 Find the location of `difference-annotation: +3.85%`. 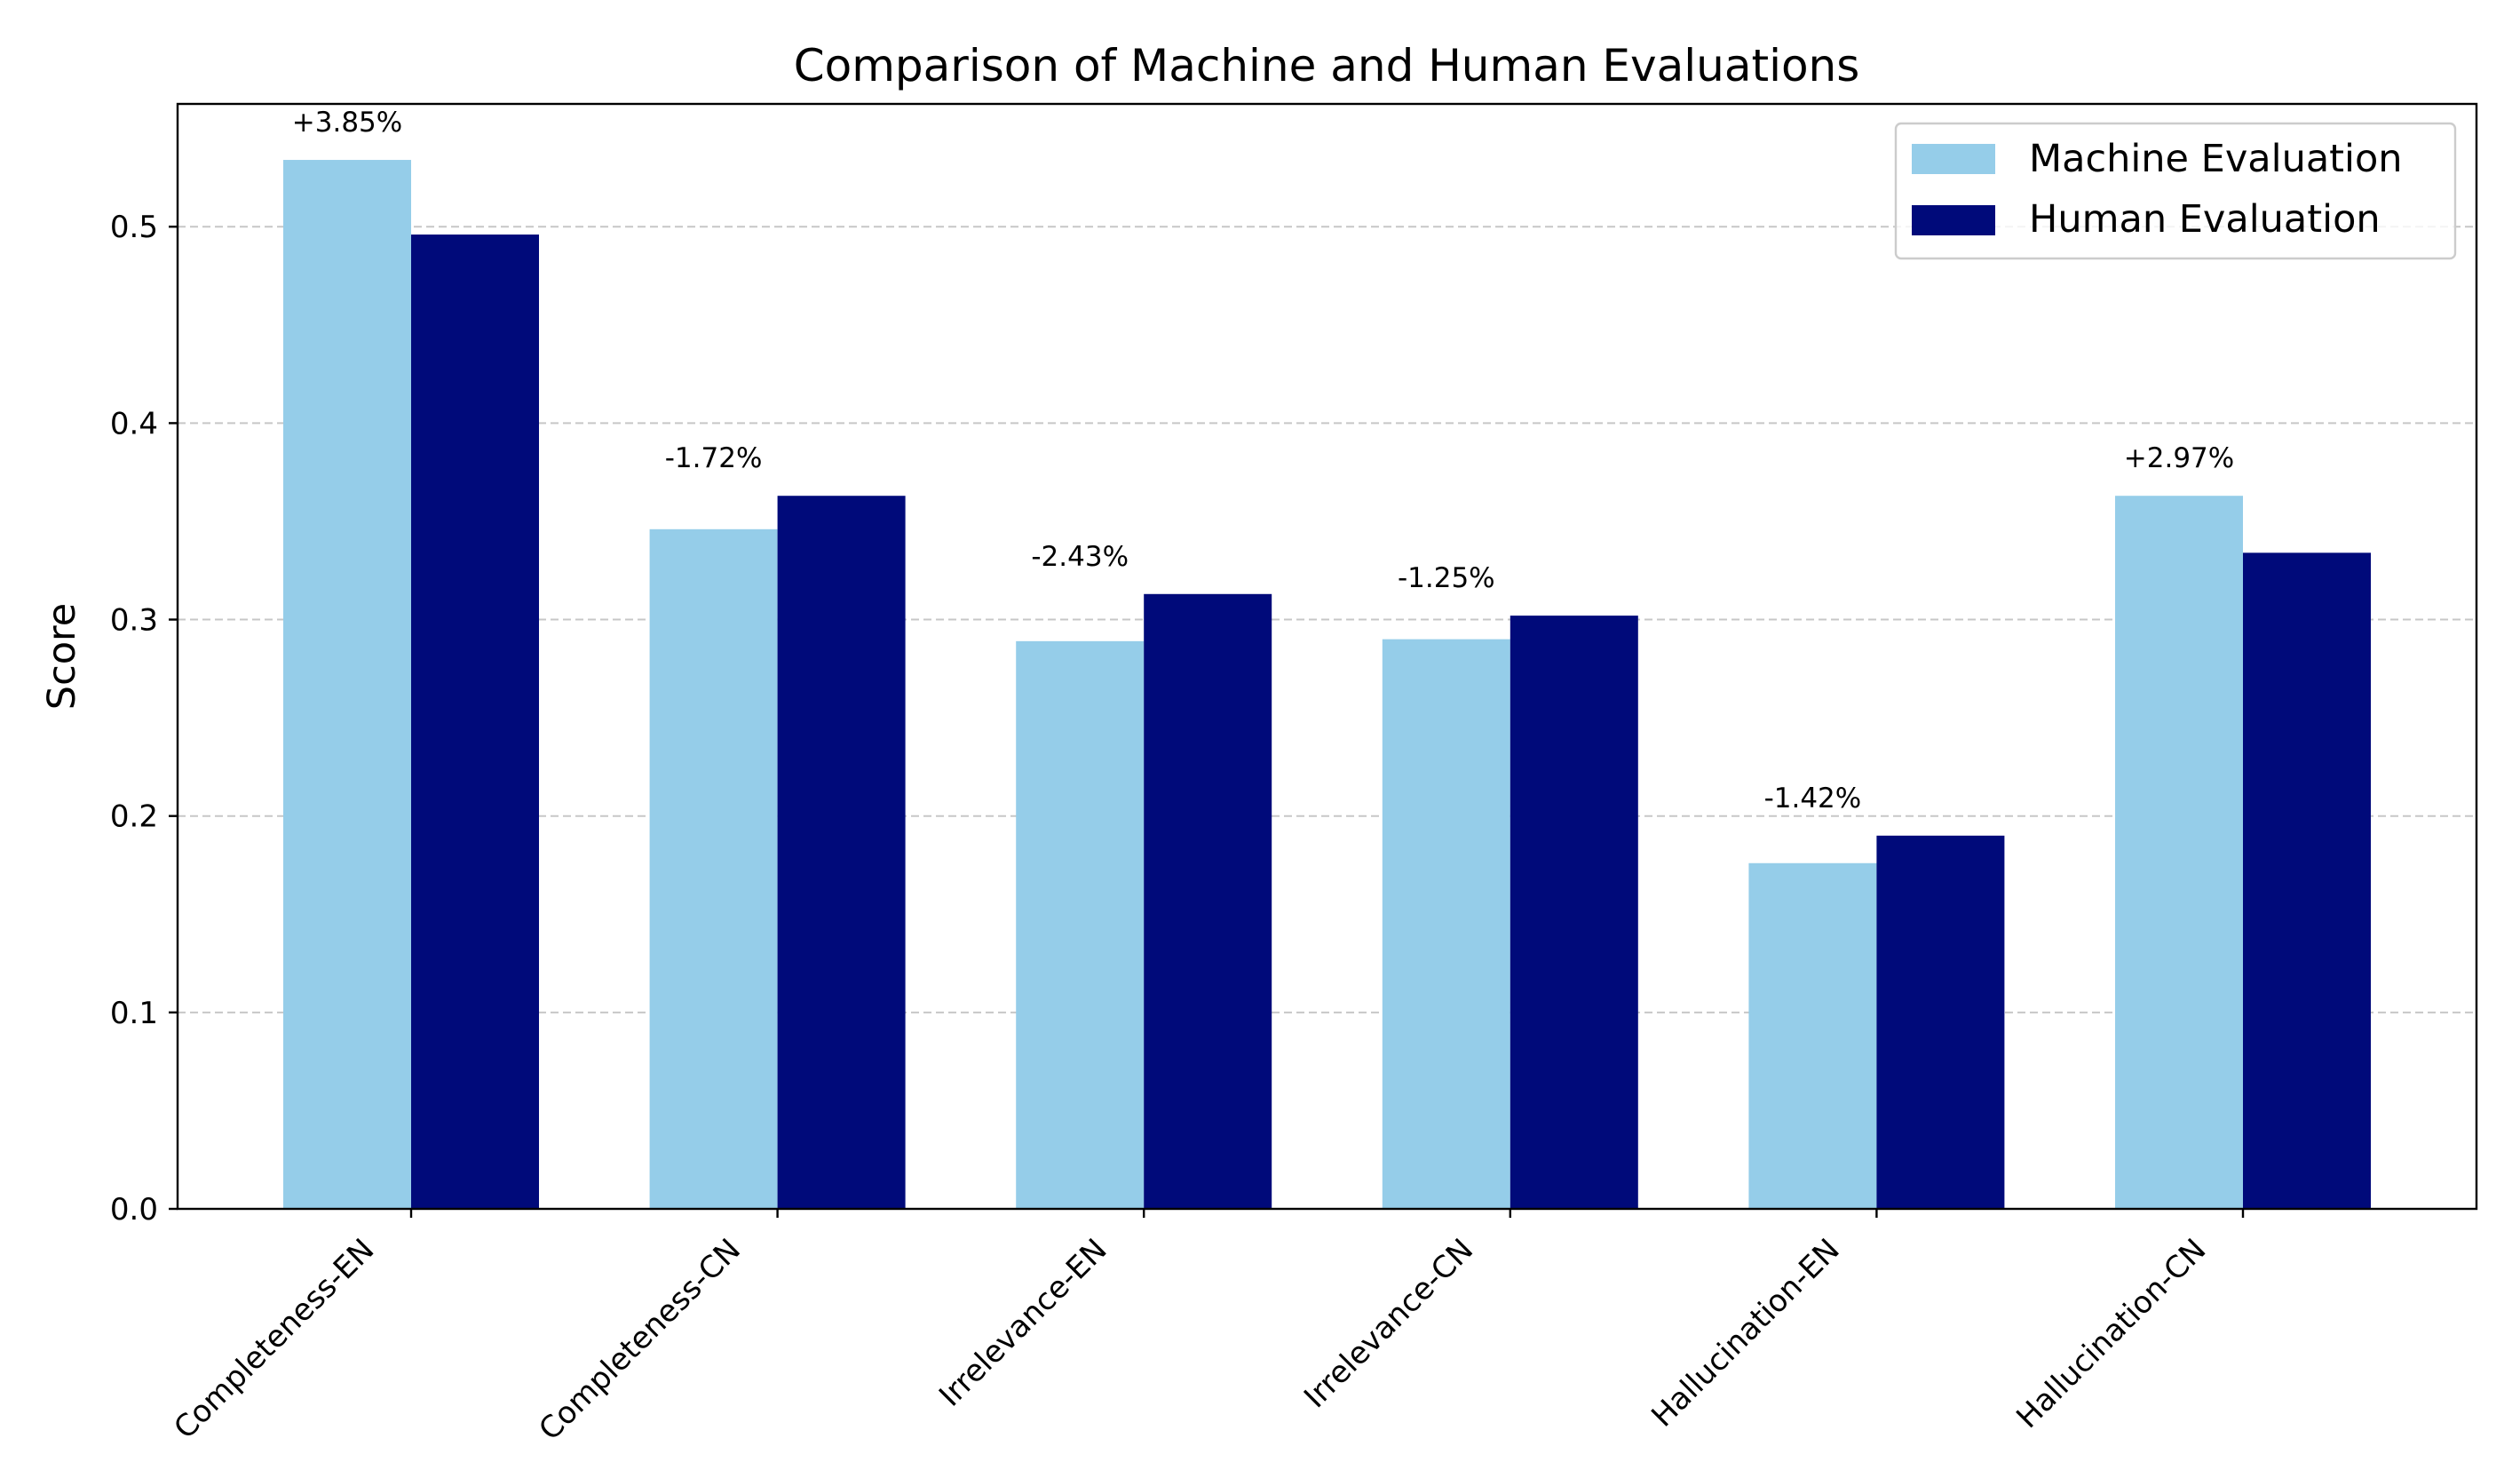

difference-annotation: +3.85% is located at coordinates (347, 123).